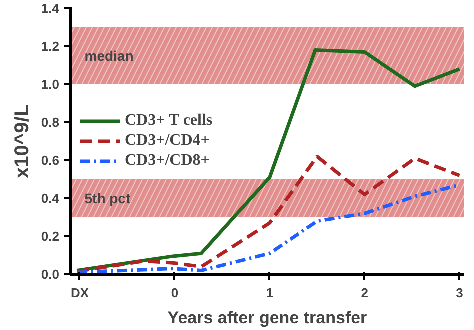 The image size is (474, 330). Describe the element at coordinates (364, 293) in the screenshot. I see `x-tick-label: 2` at that location.